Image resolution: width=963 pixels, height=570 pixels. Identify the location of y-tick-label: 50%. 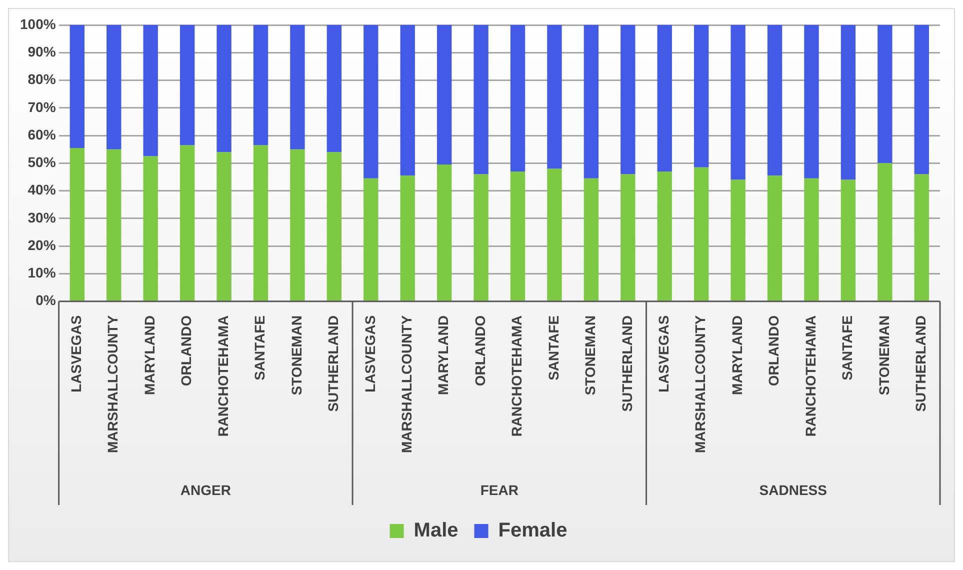
(42, 162).